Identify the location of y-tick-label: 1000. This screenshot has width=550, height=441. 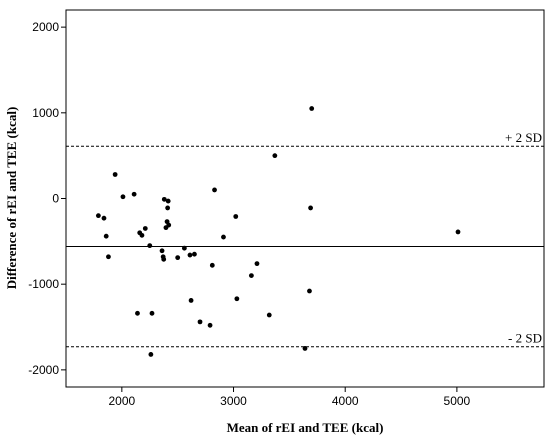
(45, 113).